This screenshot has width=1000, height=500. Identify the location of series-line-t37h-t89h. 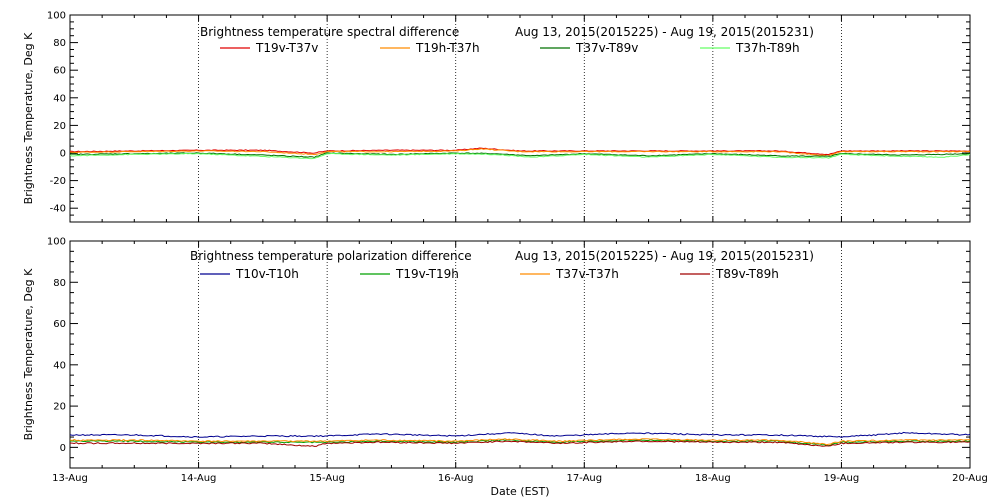
(520, 156).